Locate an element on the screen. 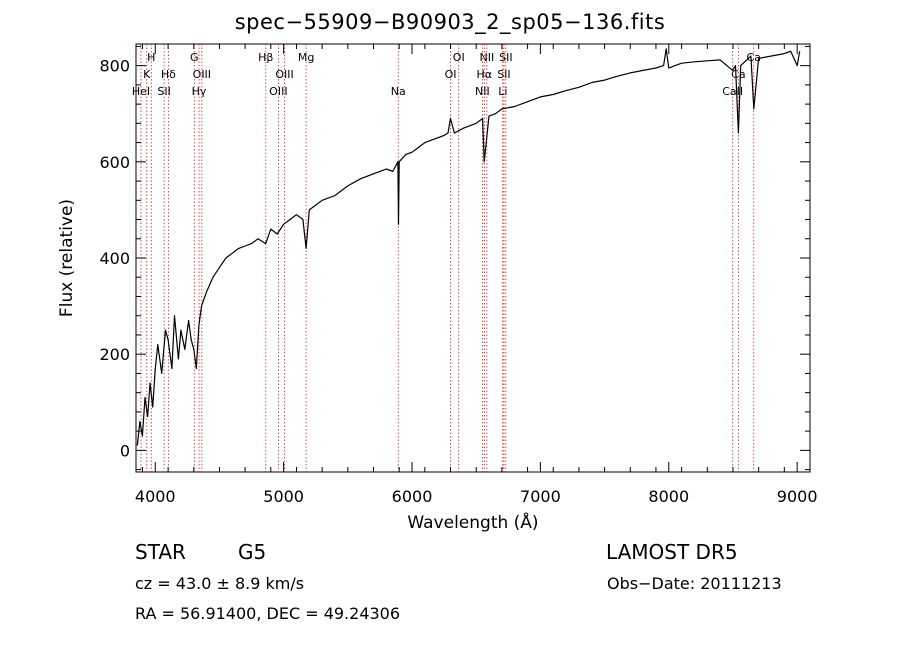 This screenshot has width=900, height=649. marker-label-4: SII is located at coordinates (163, 91).